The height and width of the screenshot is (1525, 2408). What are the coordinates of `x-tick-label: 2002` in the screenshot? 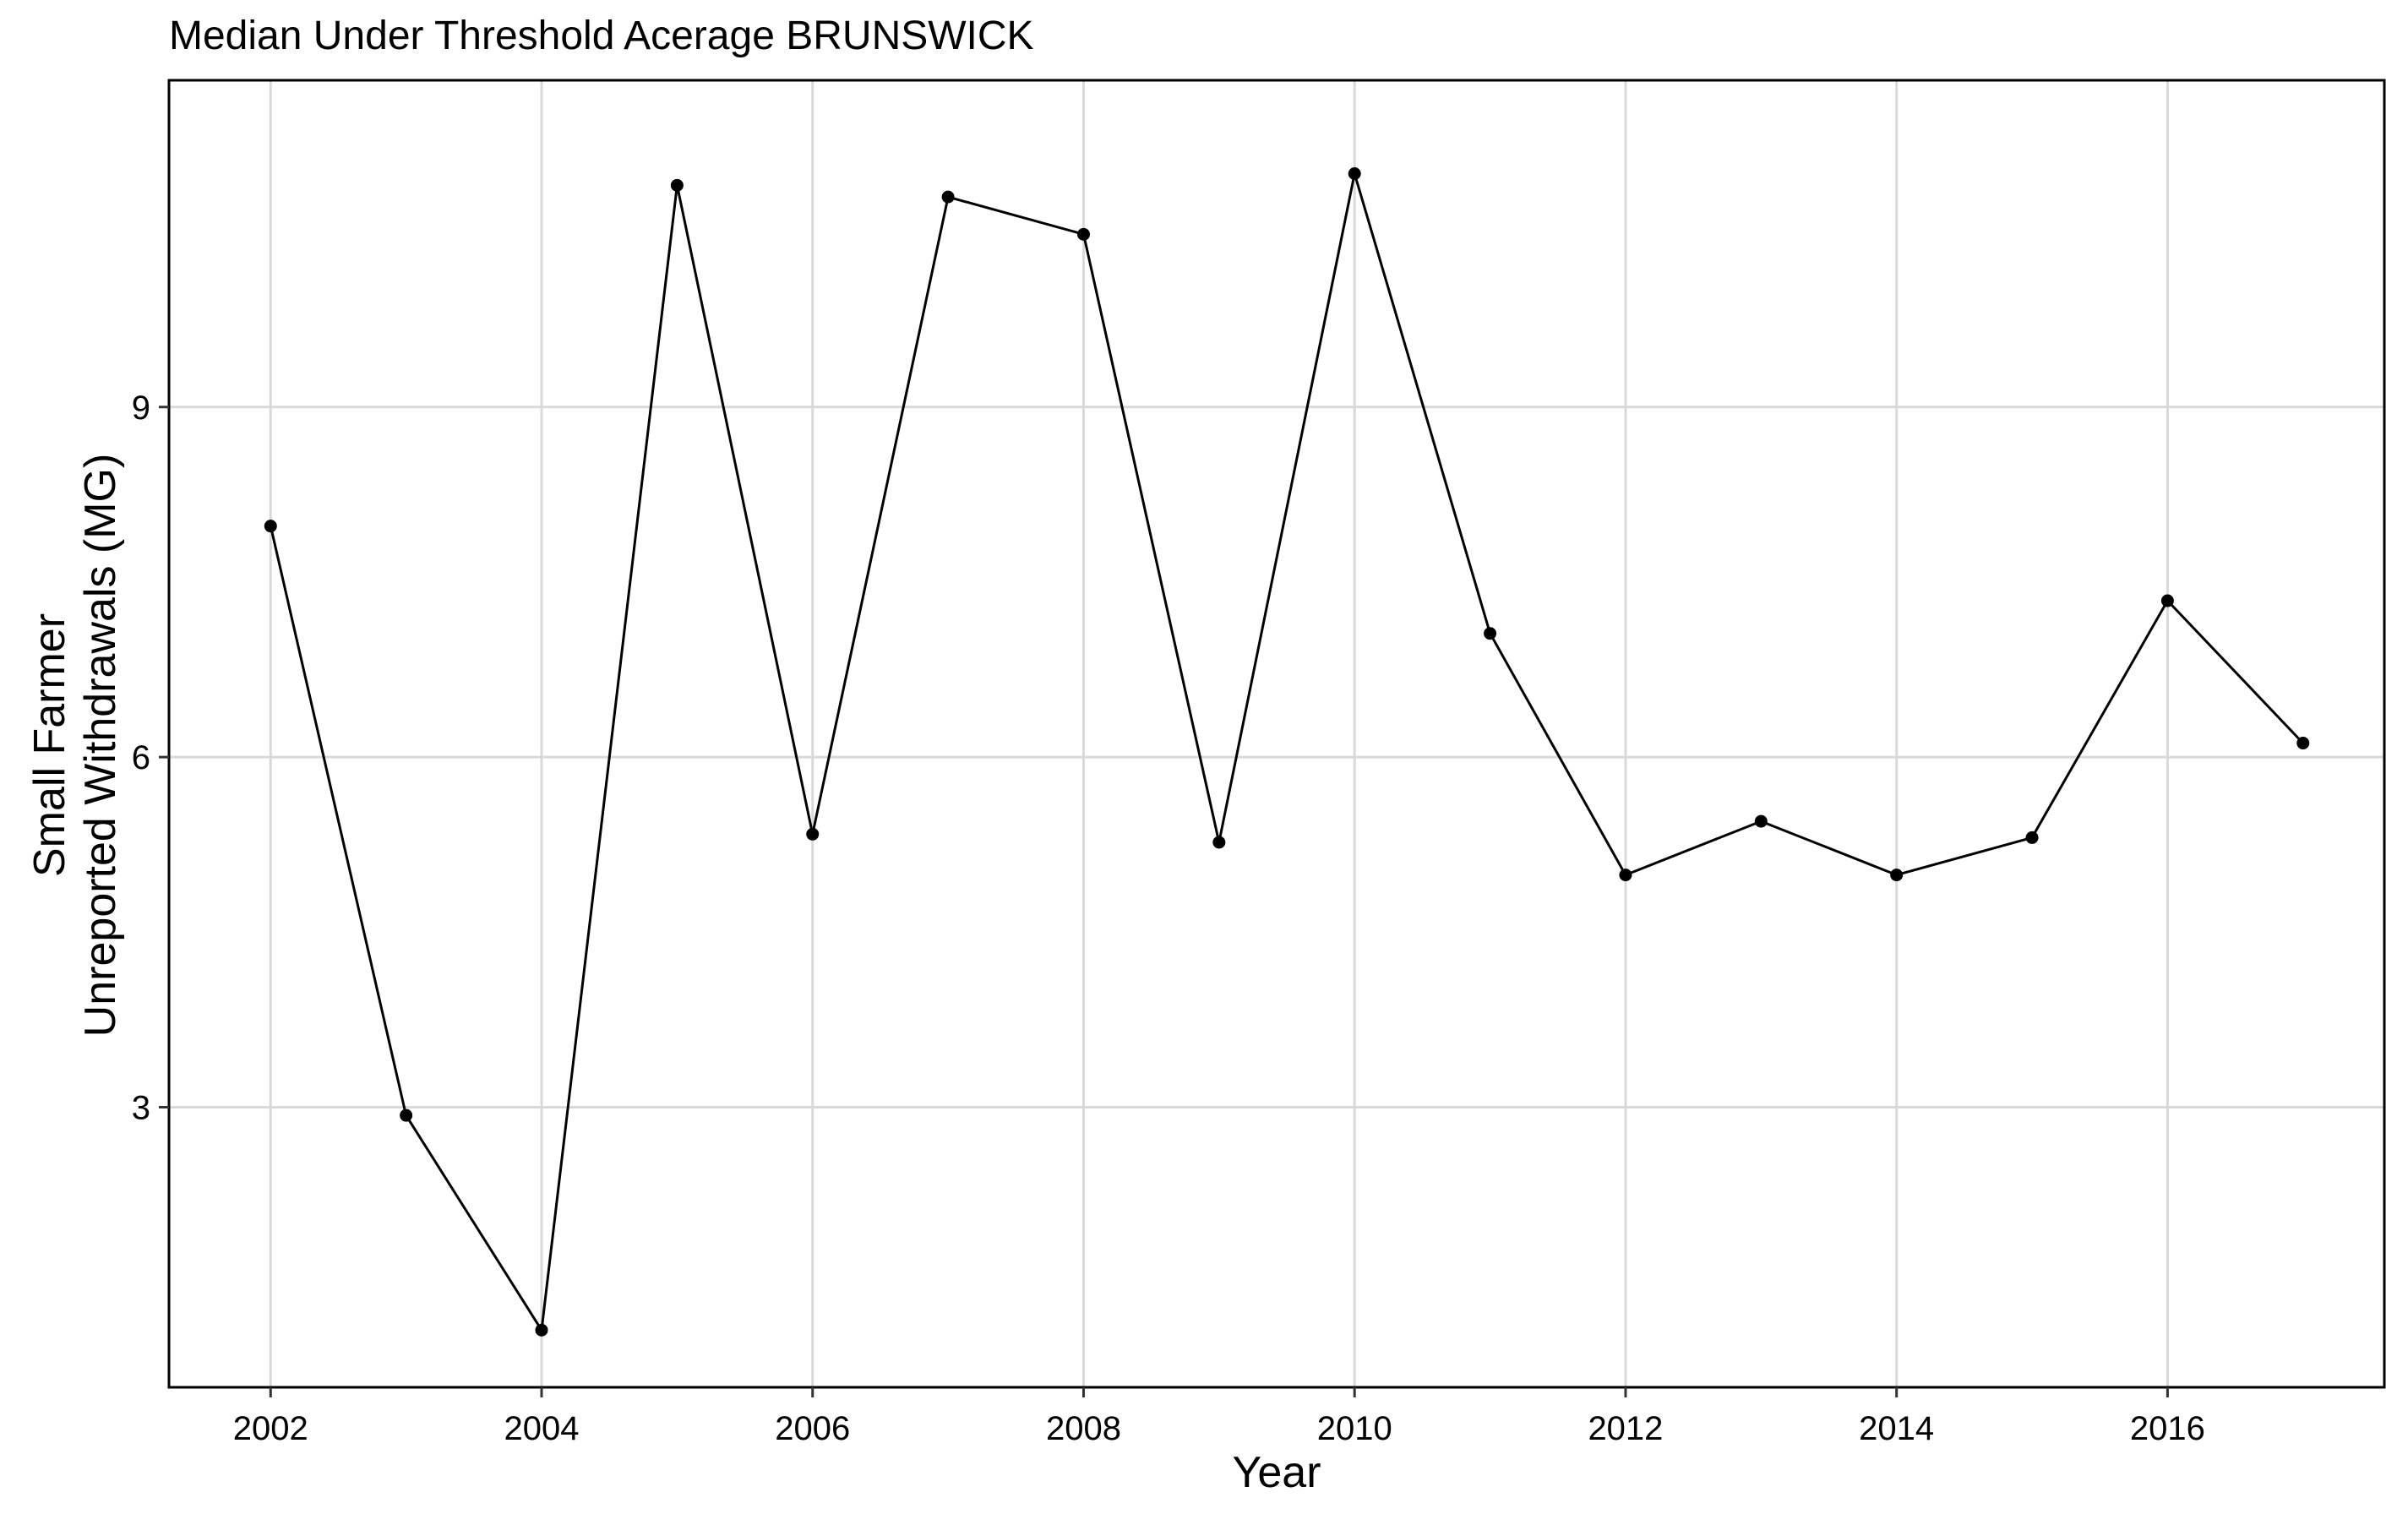 It's located at (270, 1428).